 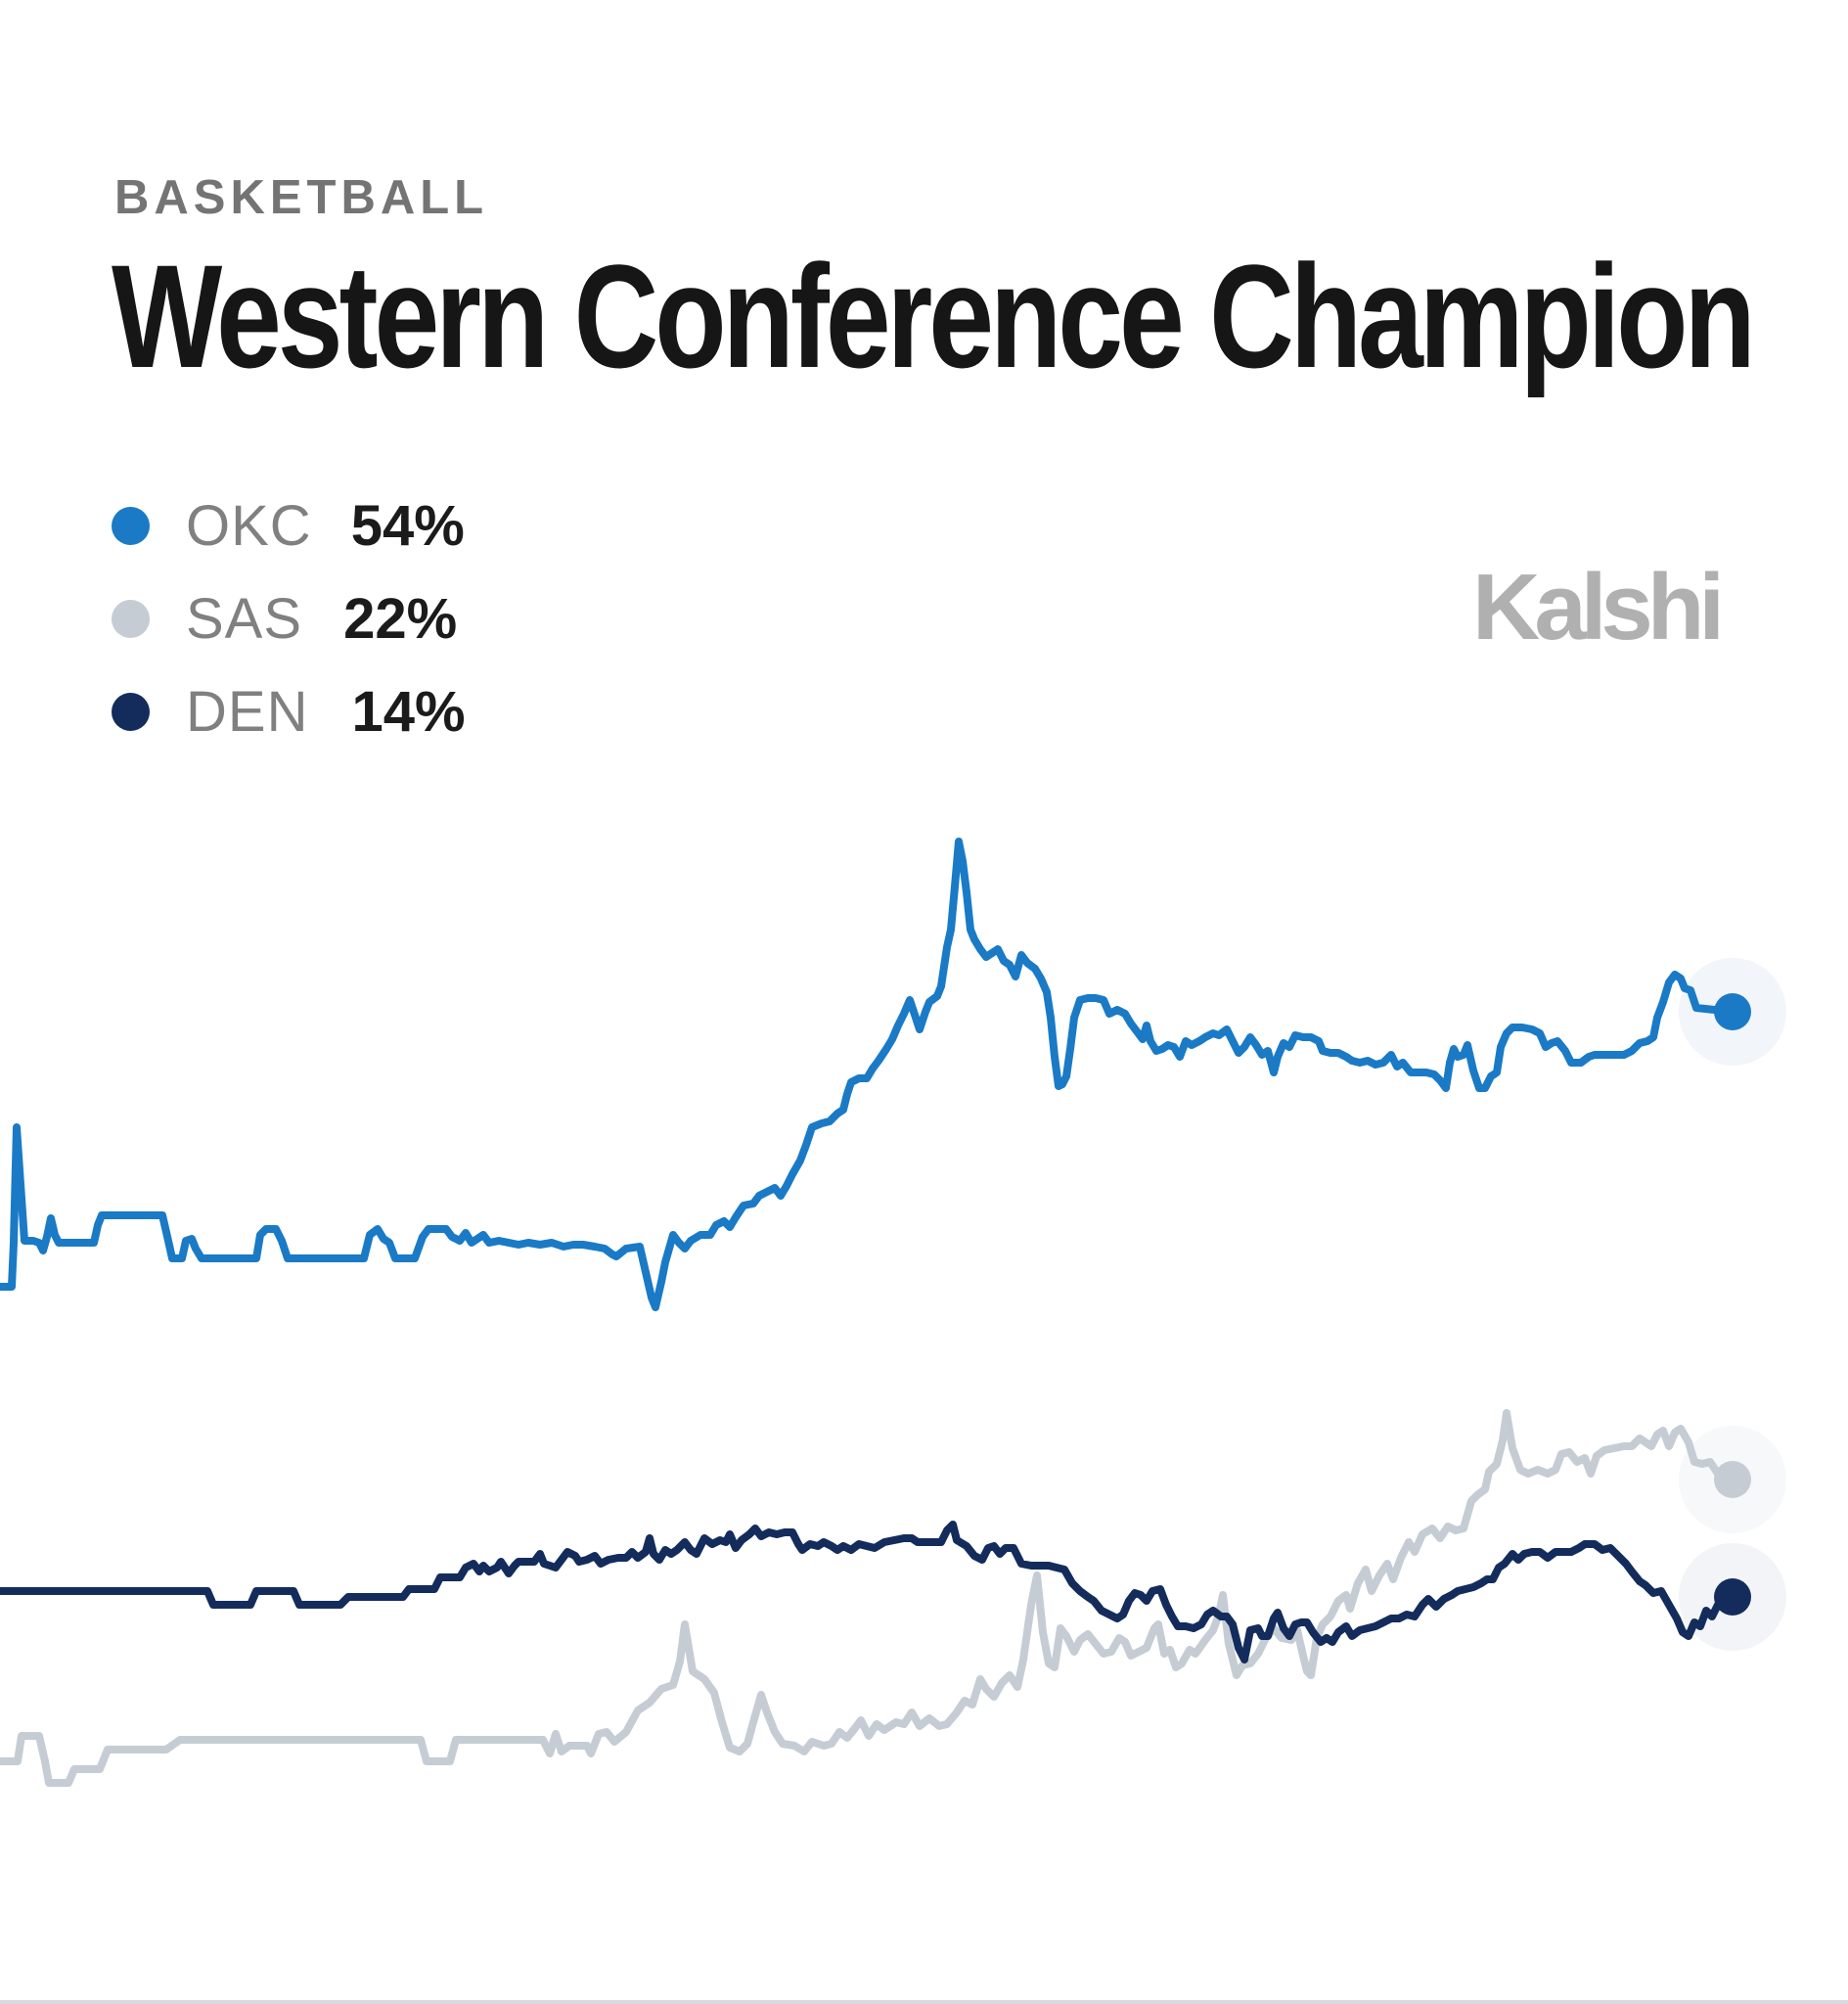 I want to click on legend: OKC 54% SAS 22% DEN 14%, so click(x=289, y=618).